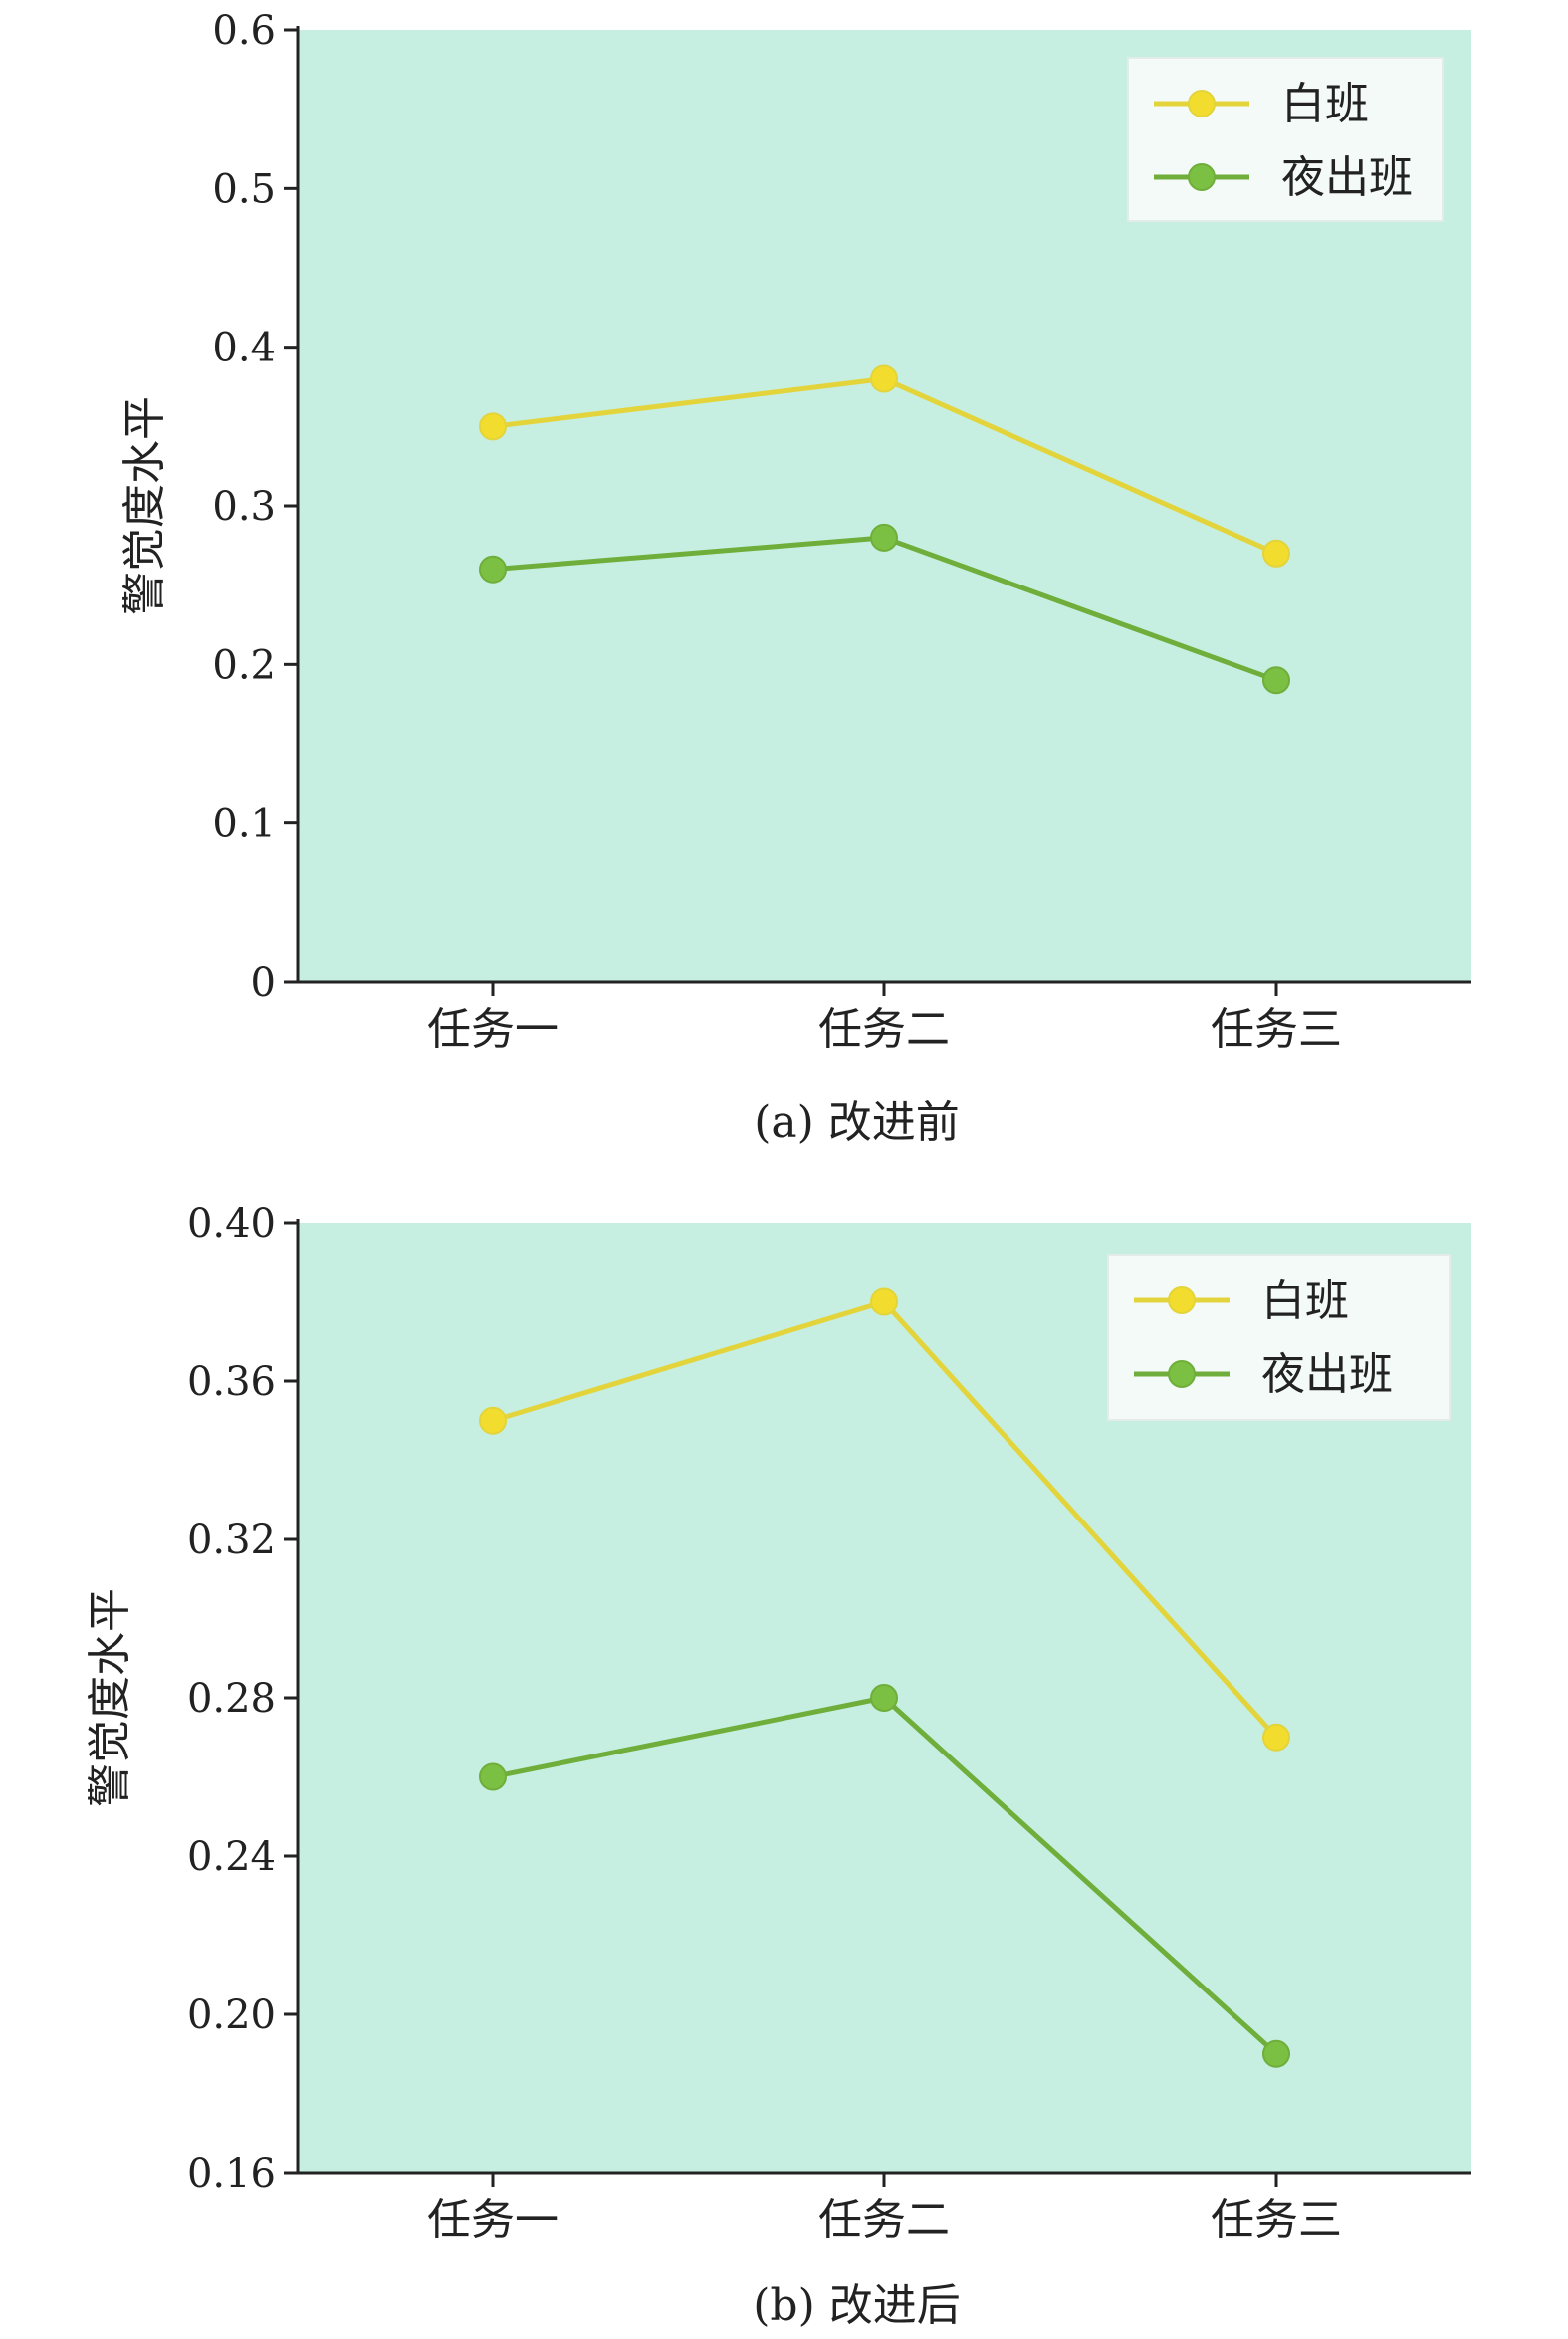 The width and height of the screenshot is (1568, 2339). Describe the element at coordinates (244, 31) in the screenshot. I see `y-tick-label: 0.6` at that location.